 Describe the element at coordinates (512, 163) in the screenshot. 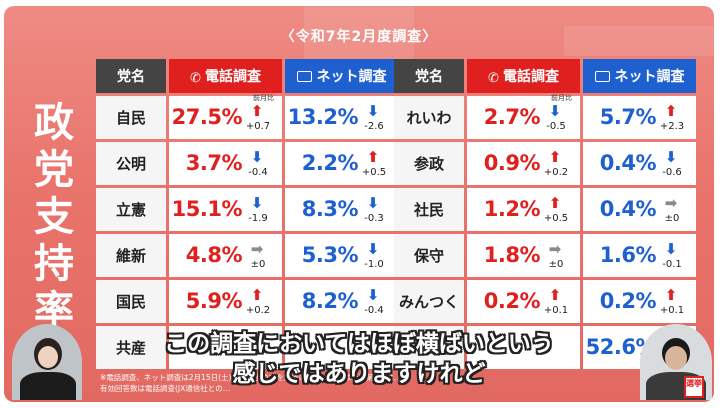

I see `phone-value: 0.9%` at that location.